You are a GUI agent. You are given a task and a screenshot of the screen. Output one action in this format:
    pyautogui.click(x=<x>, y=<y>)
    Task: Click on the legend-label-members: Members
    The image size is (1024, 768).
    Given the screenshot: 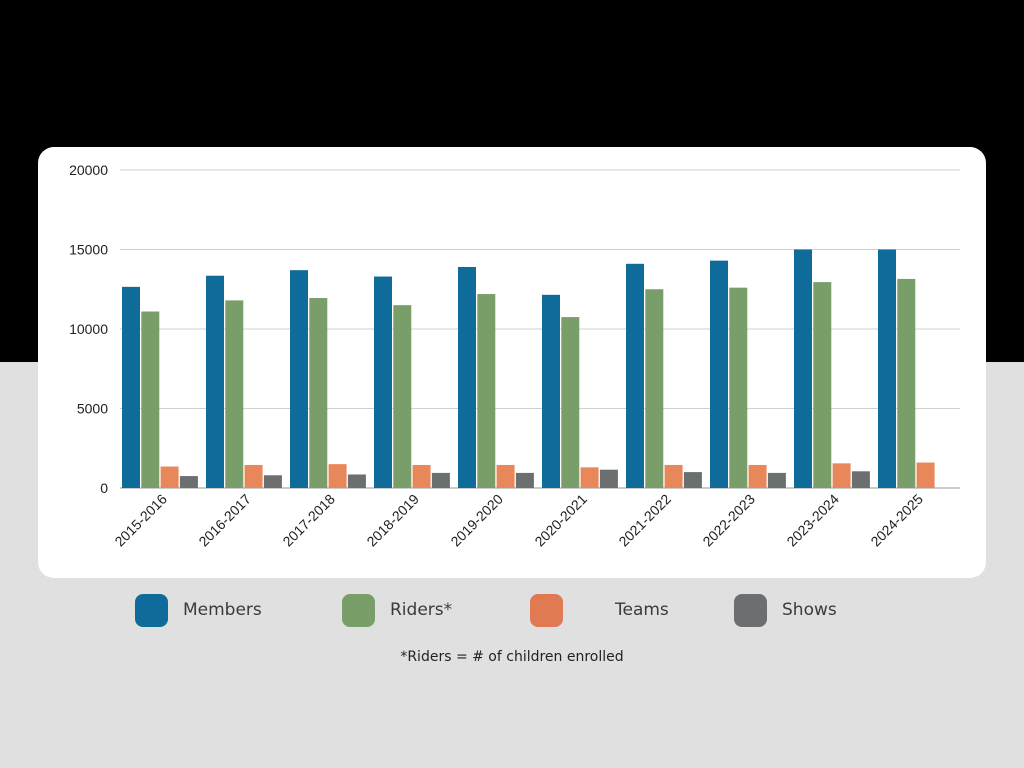 What is the action you would take?
    pyautogui.click(x=222, y=610)
    